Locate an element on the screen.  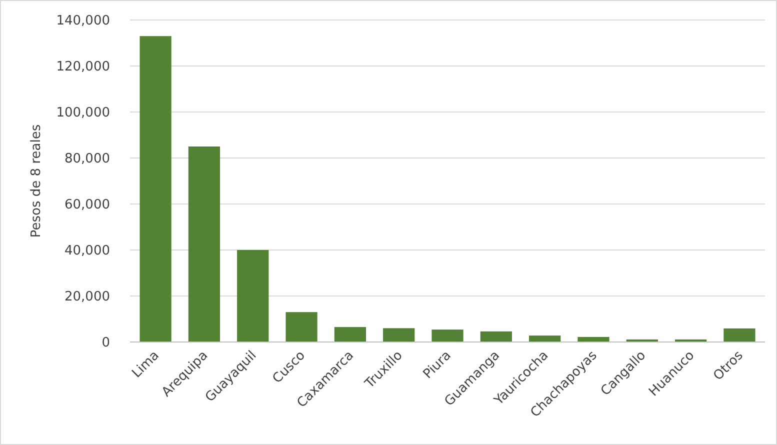
y-tick-label: 100,000 is located at coordinates (83, 113).